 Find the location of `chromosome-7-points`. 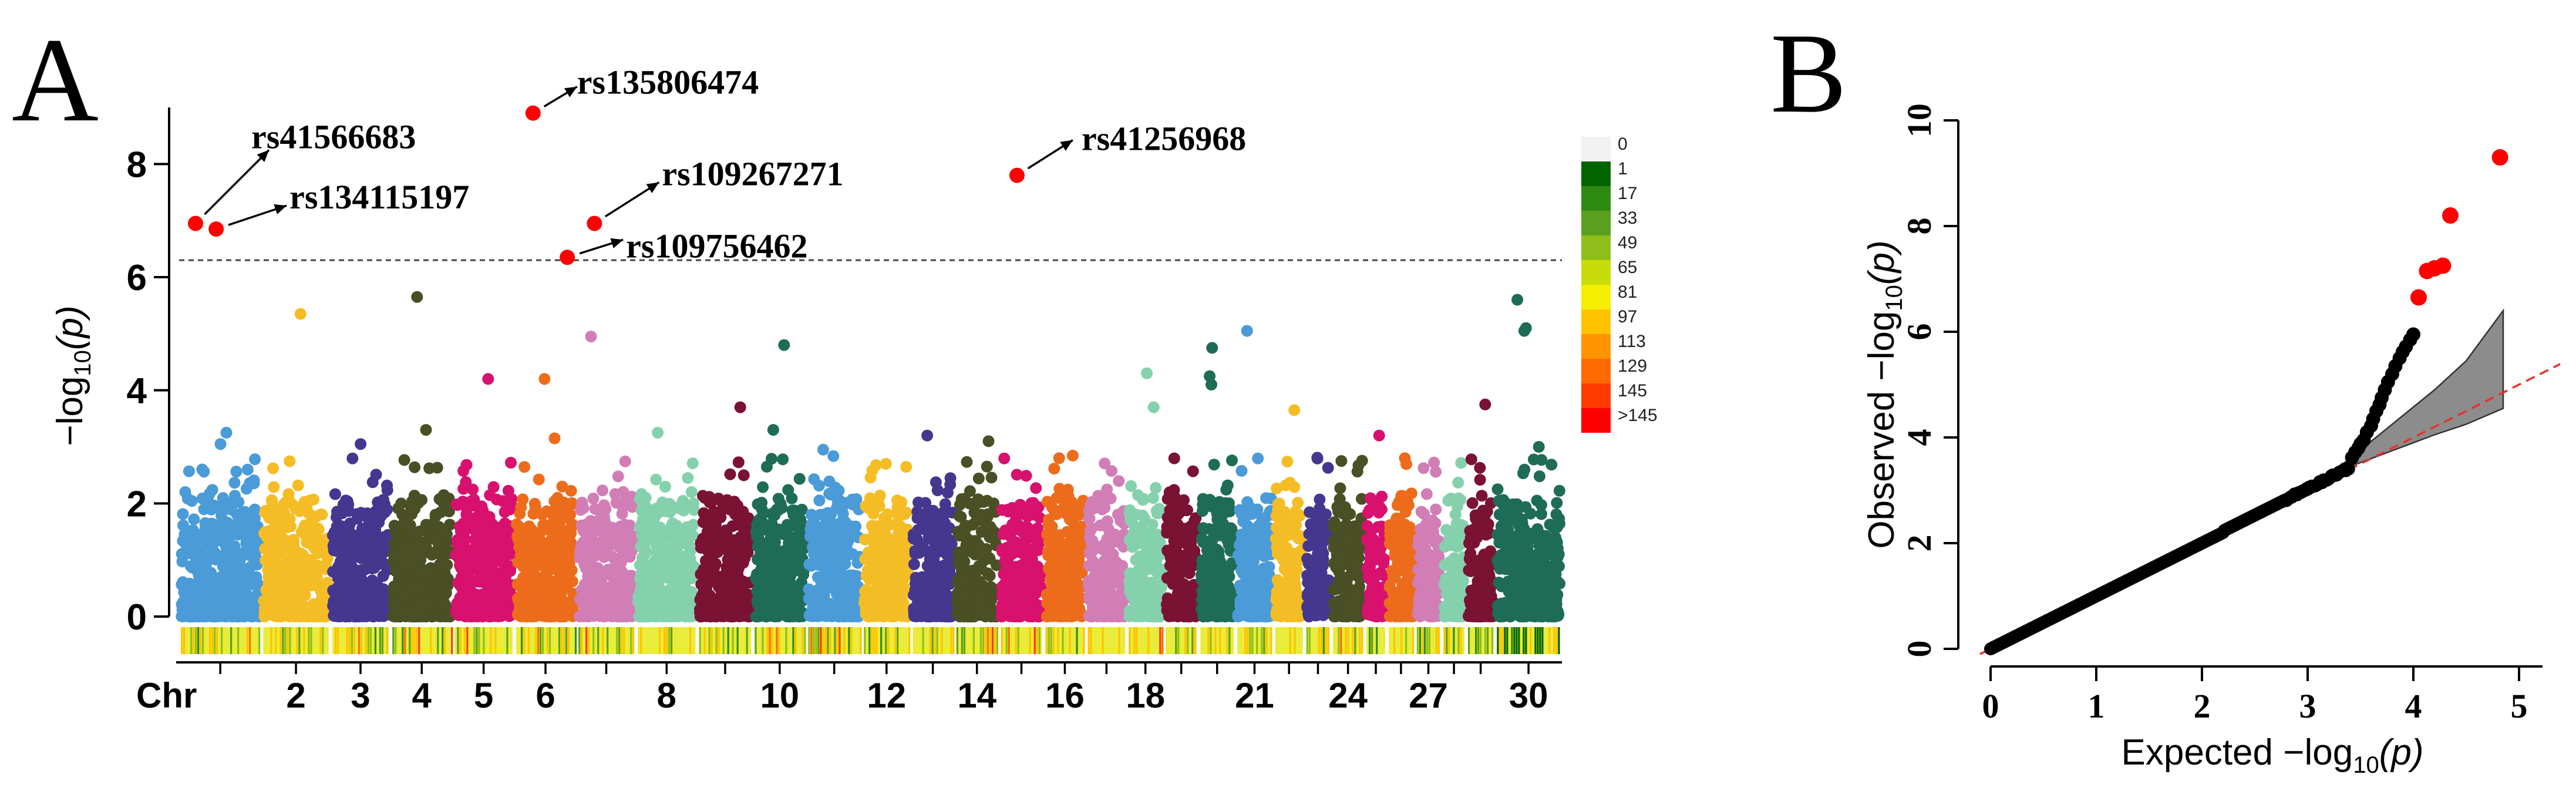

chromosome-7-points is located at coordinates (606, 538).